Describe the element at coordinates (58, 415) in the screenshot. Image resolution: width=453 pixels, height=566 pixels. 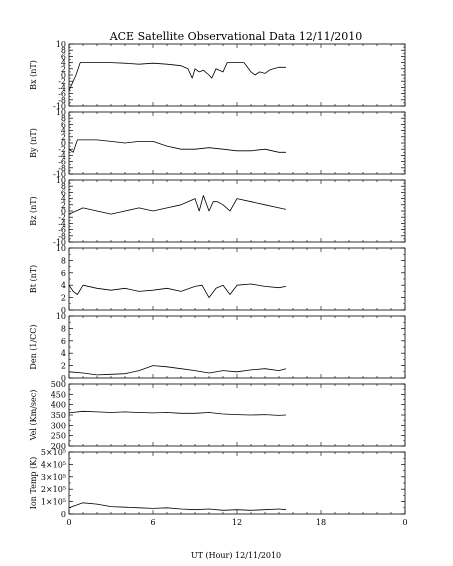
I see `y-tick-label: 350` at that location.